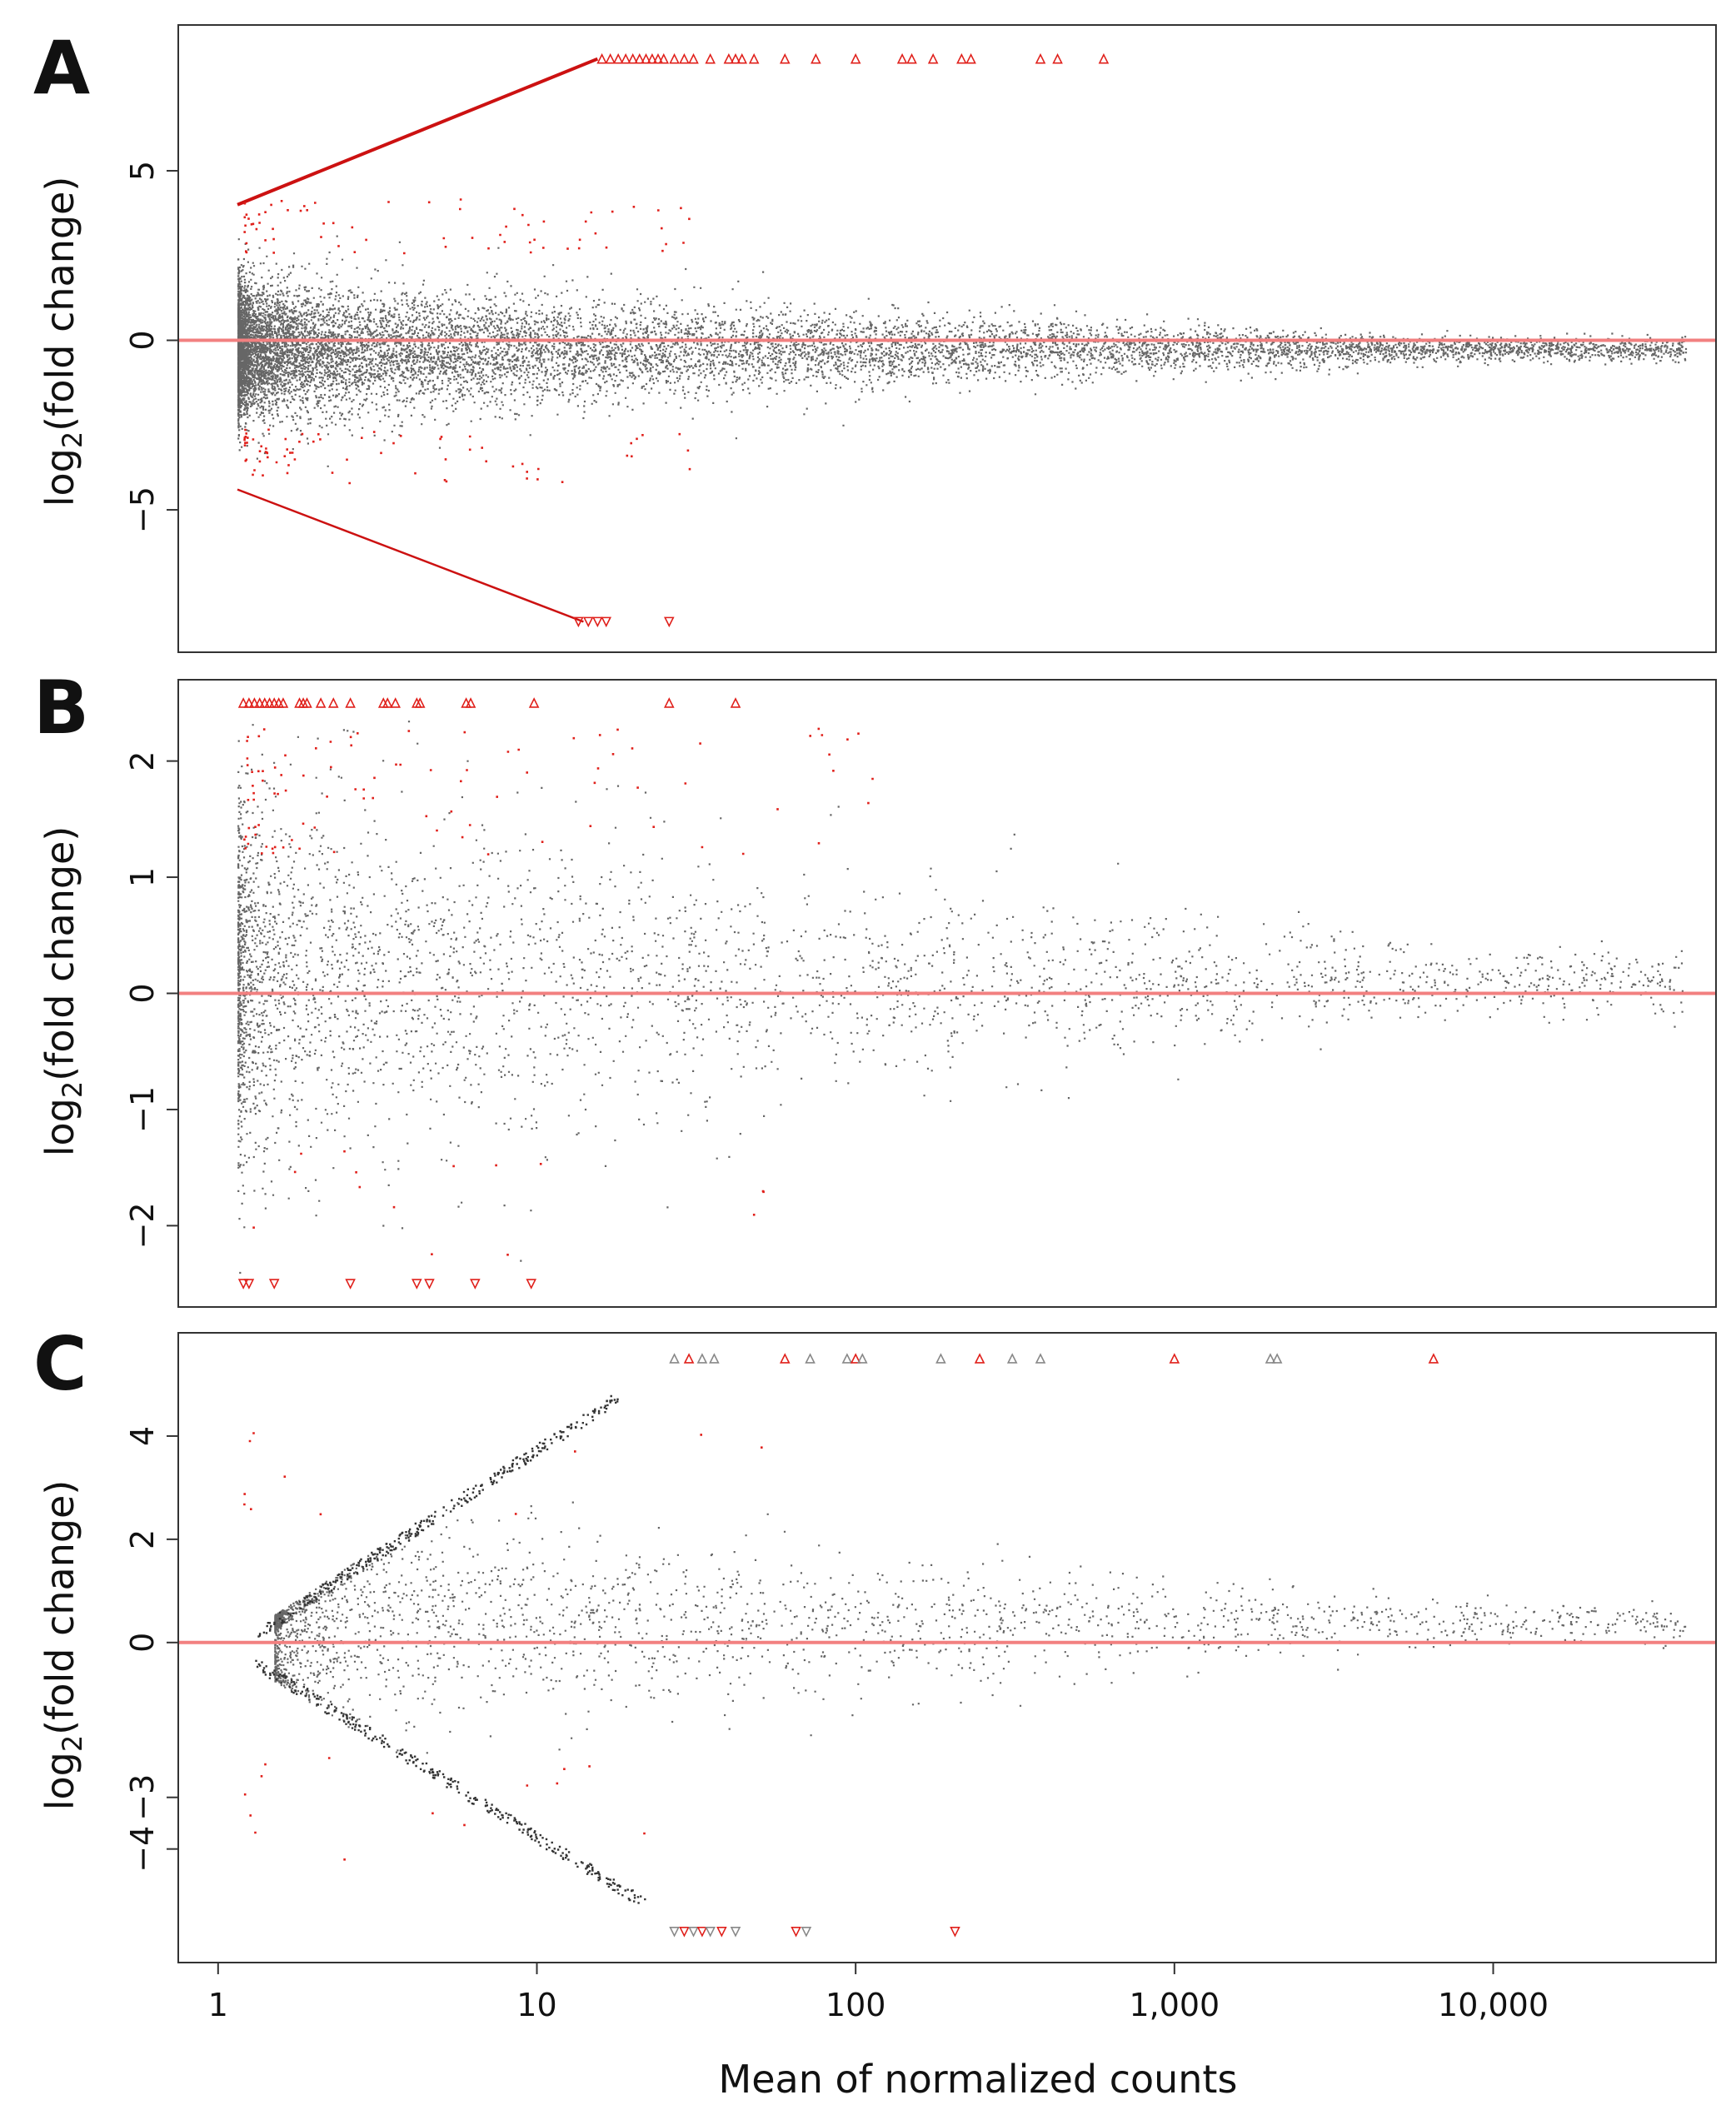 Image resolution: width=1736 pixels, height=2115 pixels. I want to click on y-tick-label: −3, so click(142, 1798).